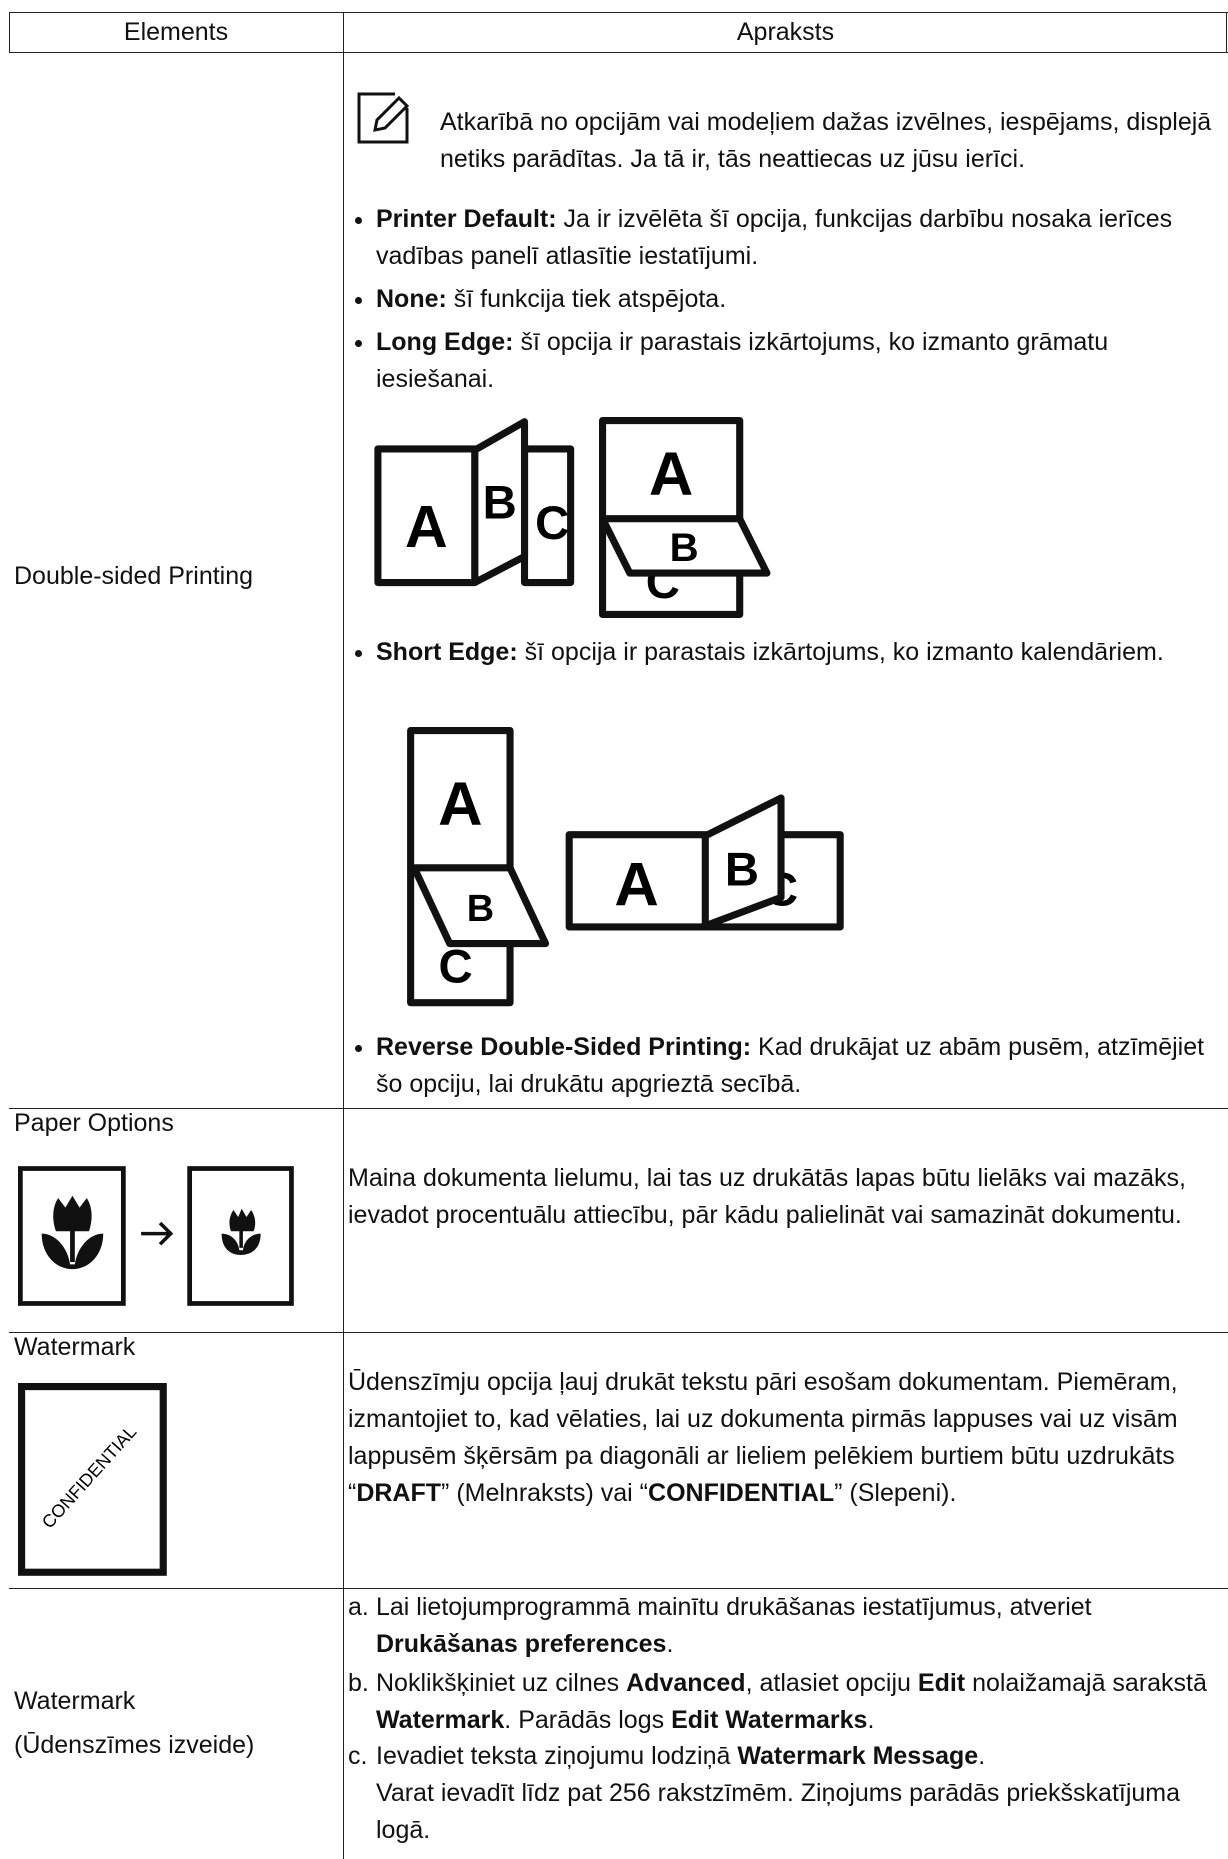 Image resolution: width=1228 pixels, height=1859 pixels. What do you see at coordinates (564, 1047) in the screenshot?
I see `option-term: Reverse Double-Sided Printing:` at bounding box center [564, 1047].